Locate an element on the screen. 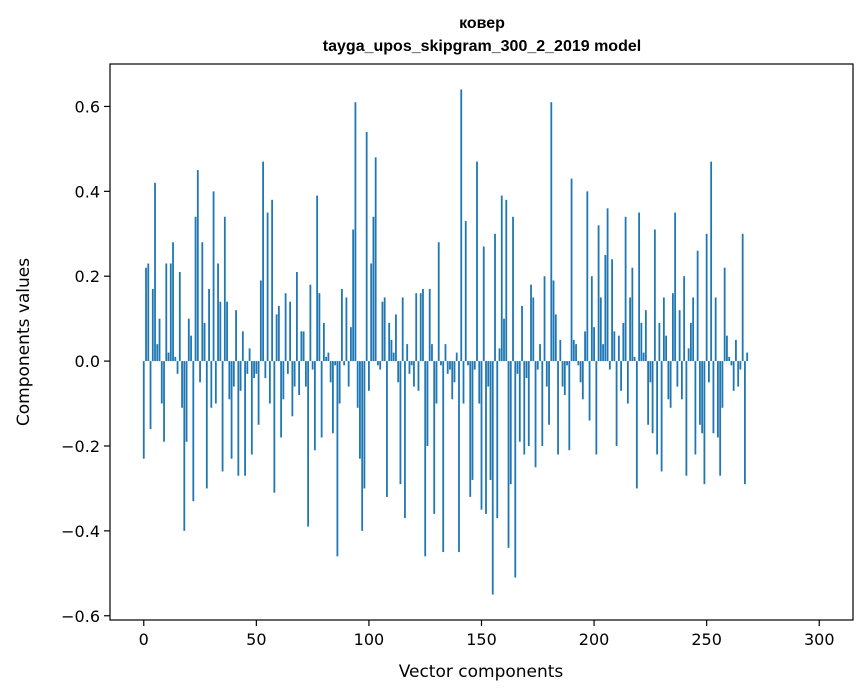 This screenshot has width=867, height=696. y-tick-label: 0.0 is located at coordinates (87, 361).